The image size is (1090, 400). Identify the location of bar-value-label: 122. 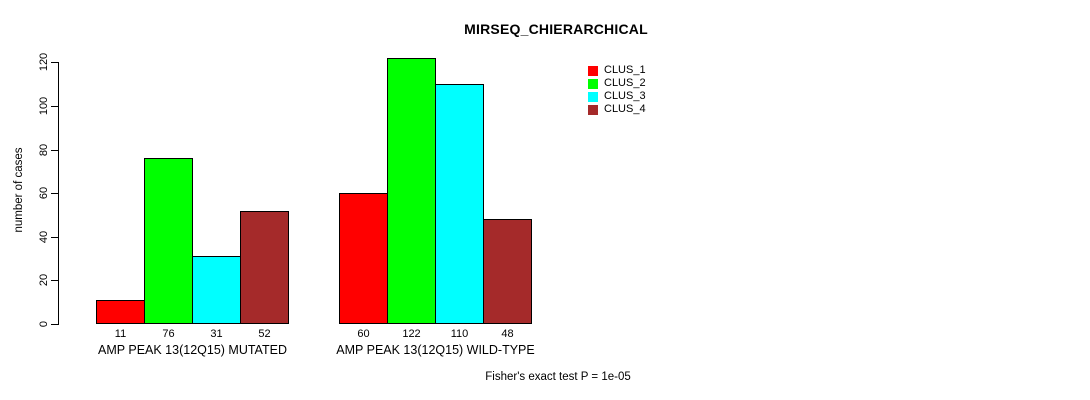
(411, 334).